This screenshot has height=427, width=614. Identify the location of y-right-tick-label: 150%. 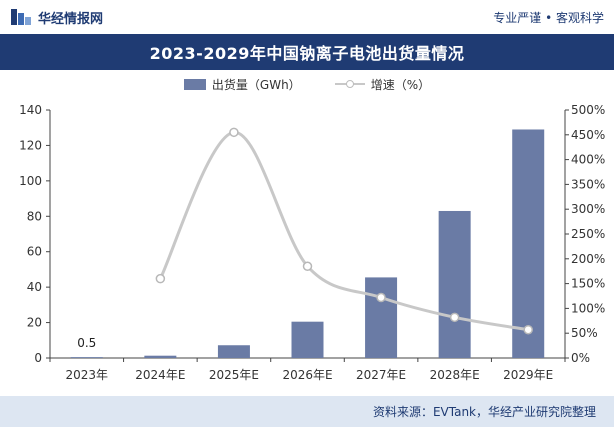
(588, 284).